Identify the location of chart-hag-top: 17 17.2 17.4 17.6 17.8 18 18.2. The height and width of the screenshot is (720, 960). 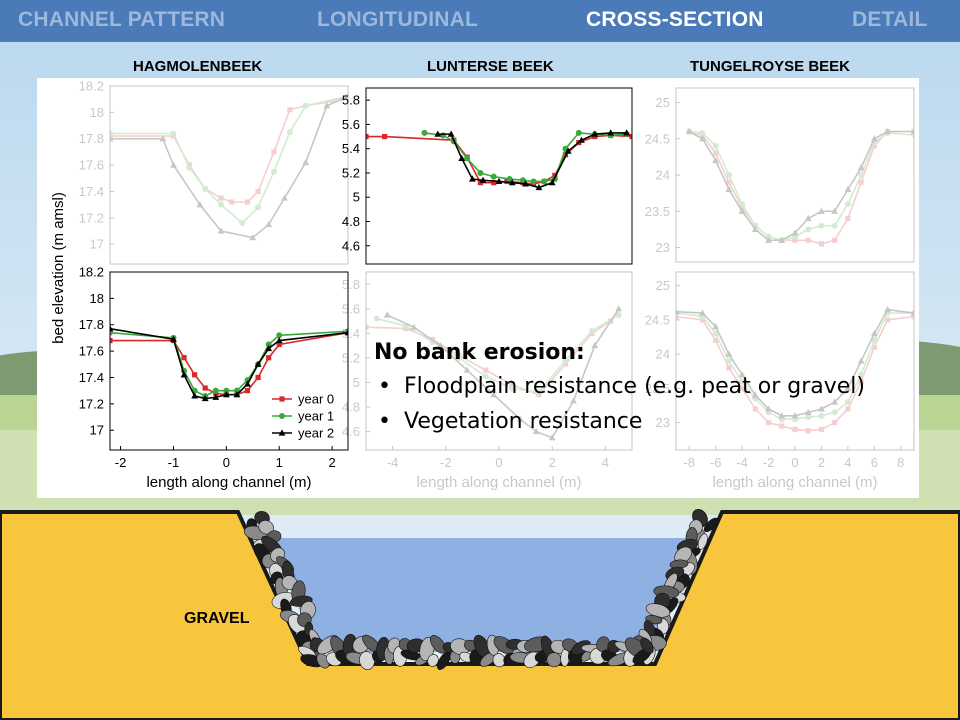
(214, 172).